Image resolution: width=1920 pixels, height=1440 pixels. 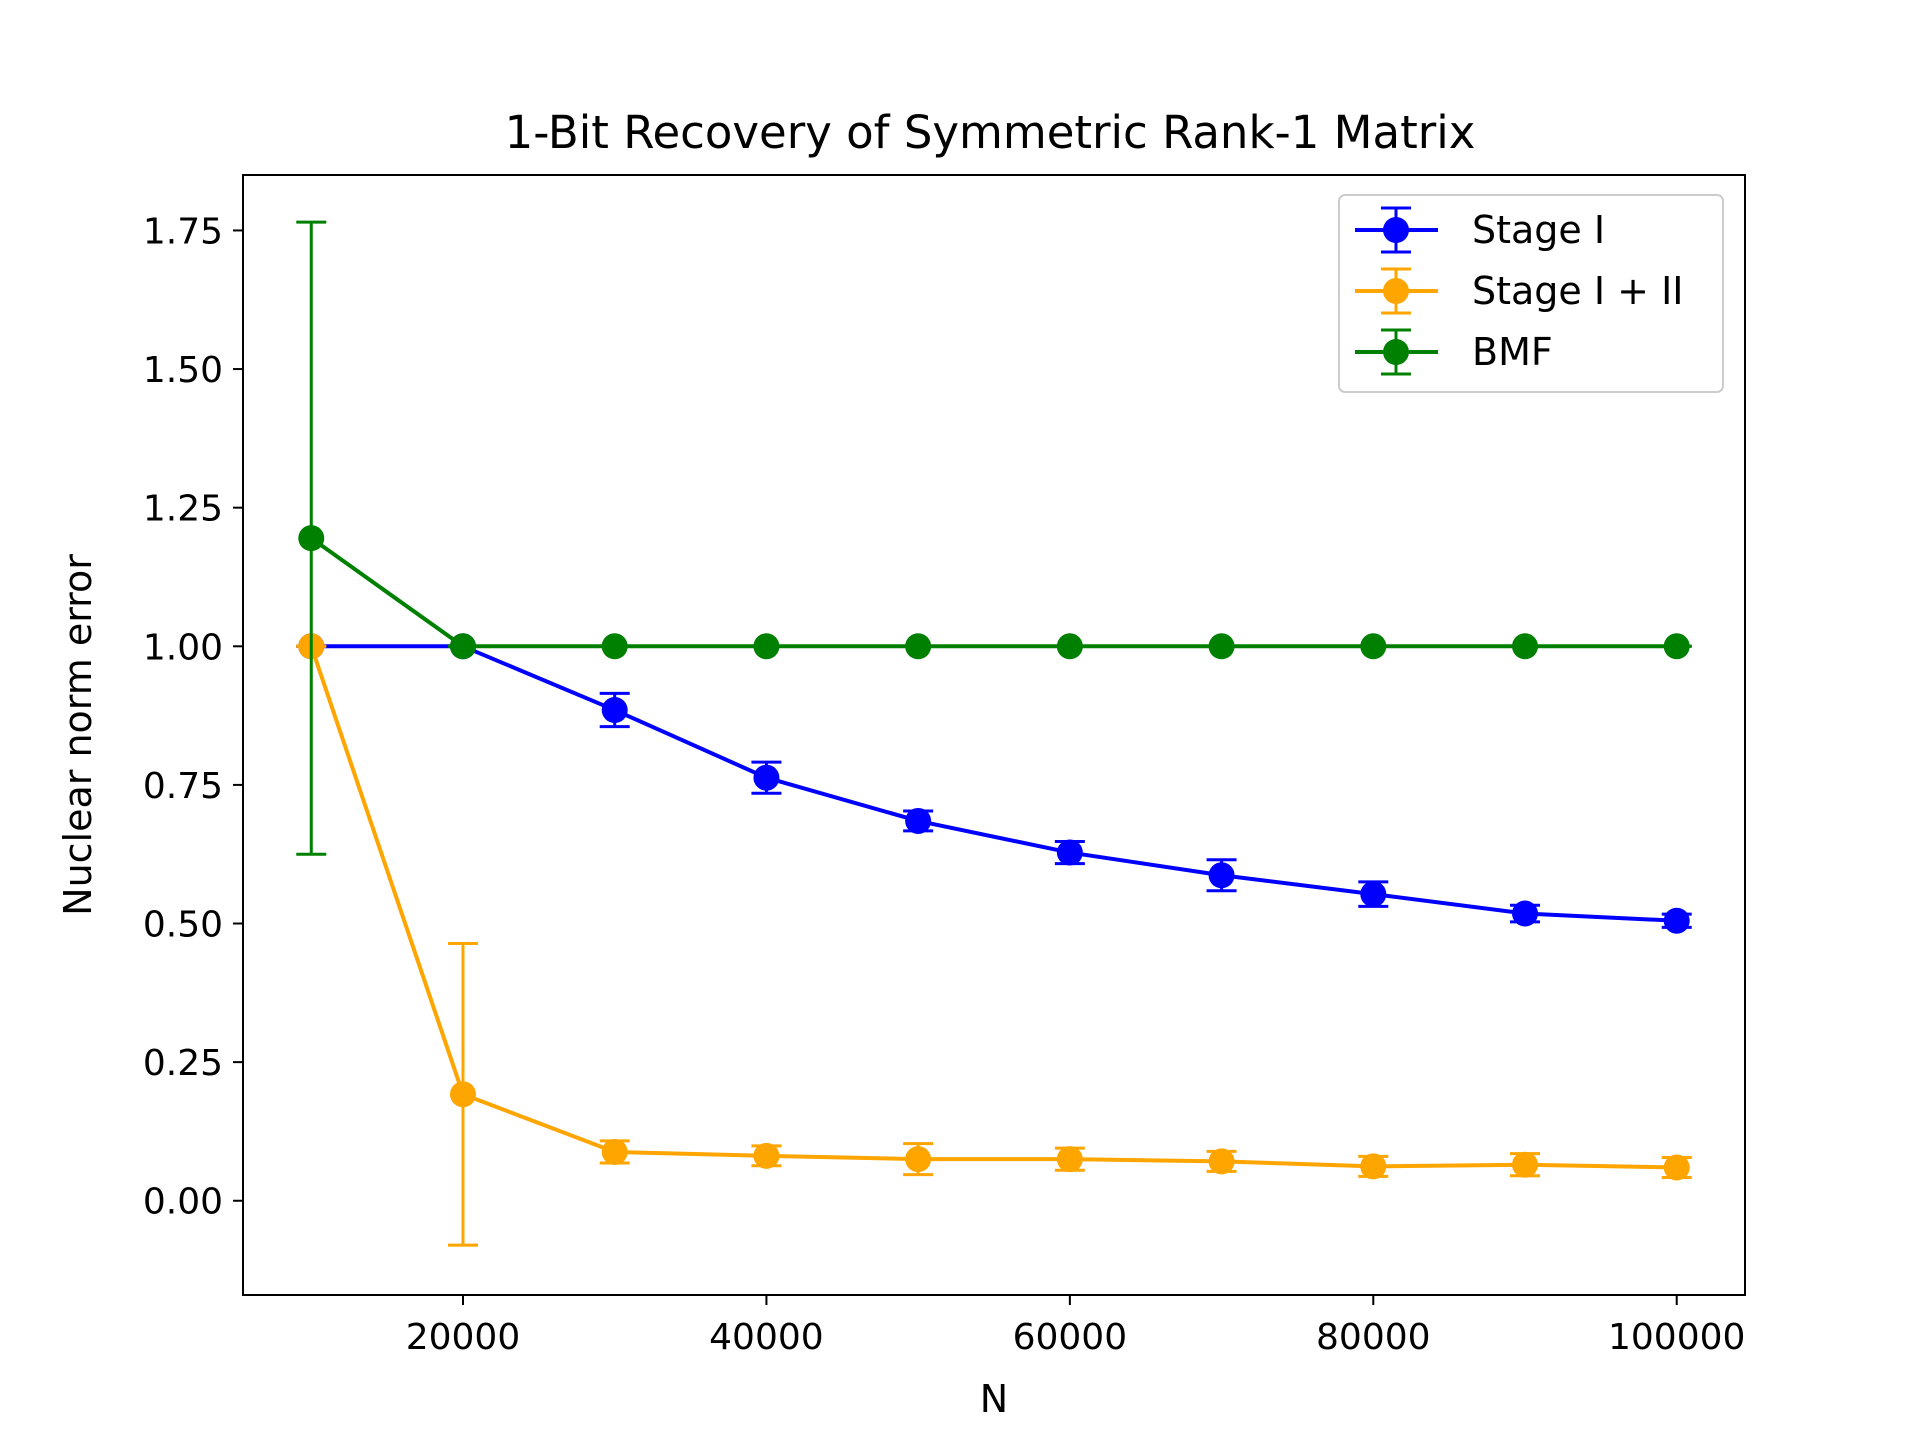 I want to click on y-tick-label: 1.25, so click(x=183, y=509).